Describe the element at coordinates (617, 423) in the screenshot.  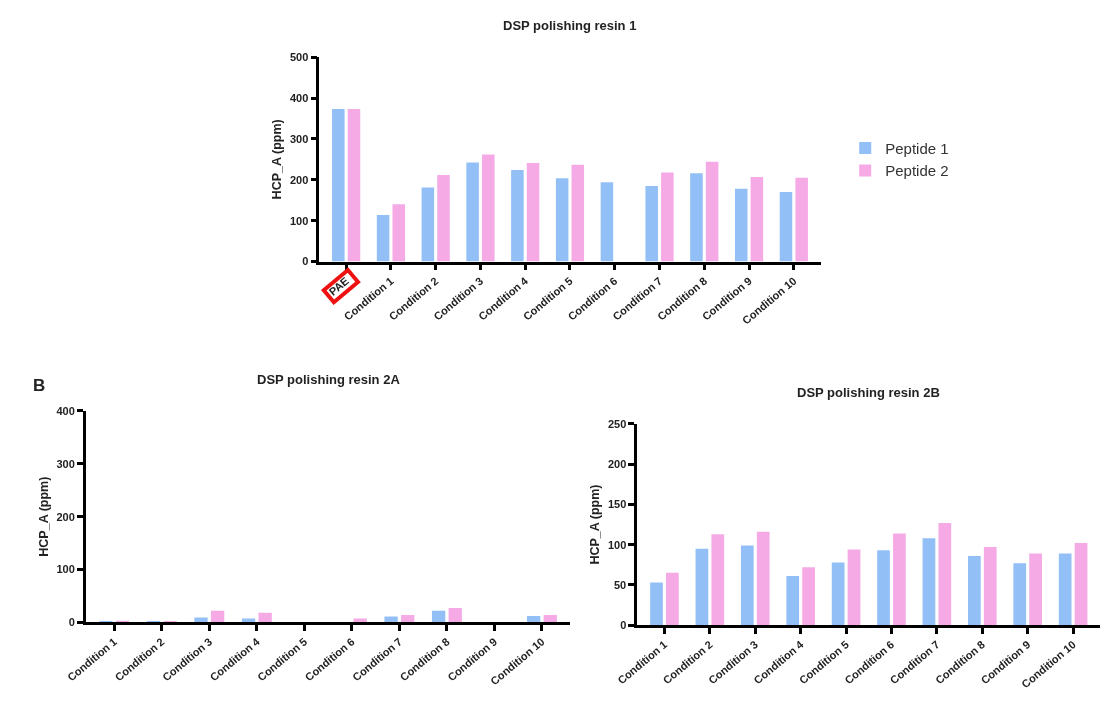
I see `y-tick-label: 250` at that location.